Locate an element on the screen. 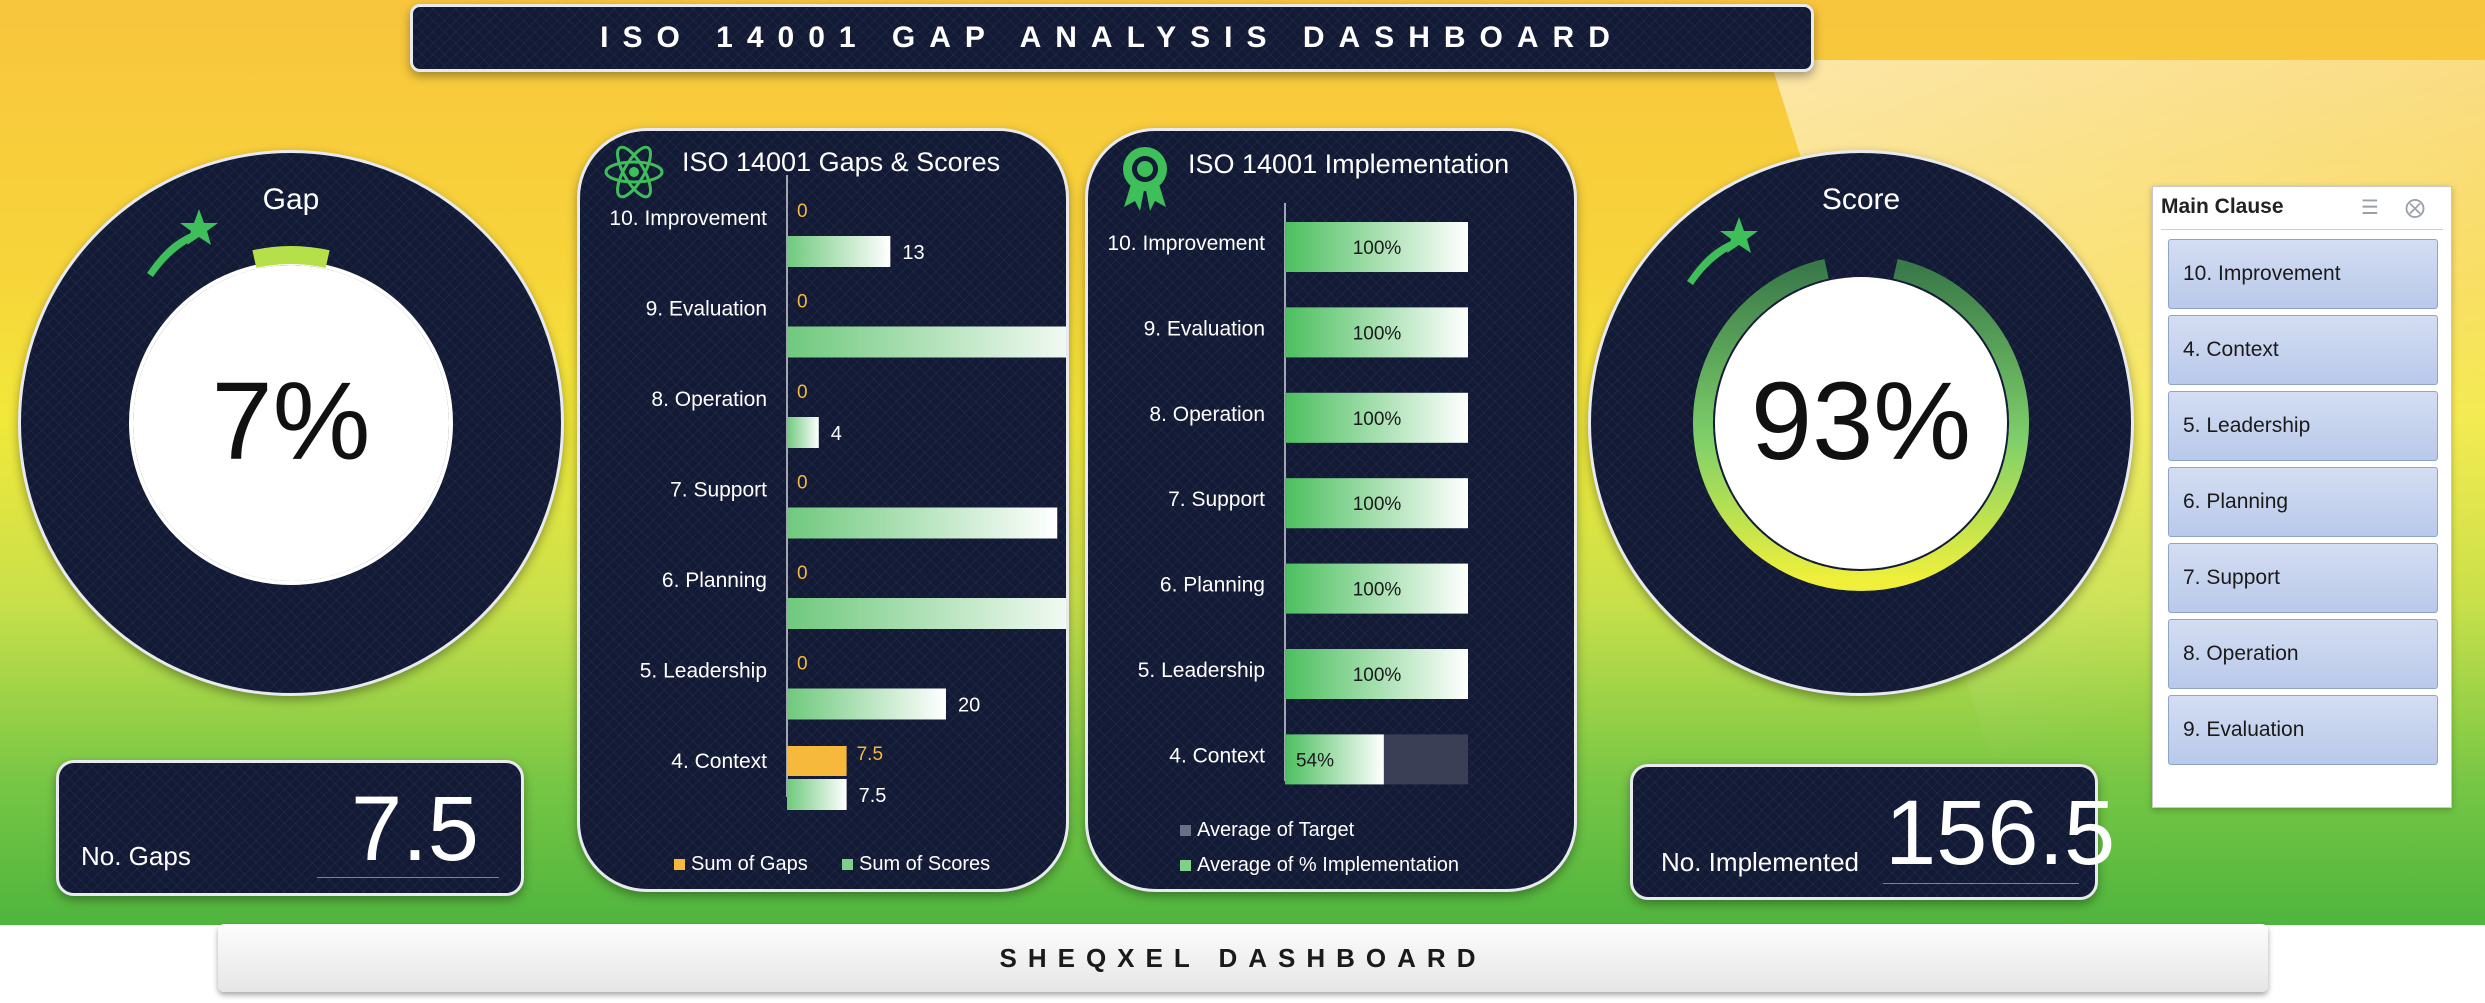 This screenshot has height=1003, width=2485. implementation-chart-title: ISO 14001 Implementation is located at coordinates (1349, 164).